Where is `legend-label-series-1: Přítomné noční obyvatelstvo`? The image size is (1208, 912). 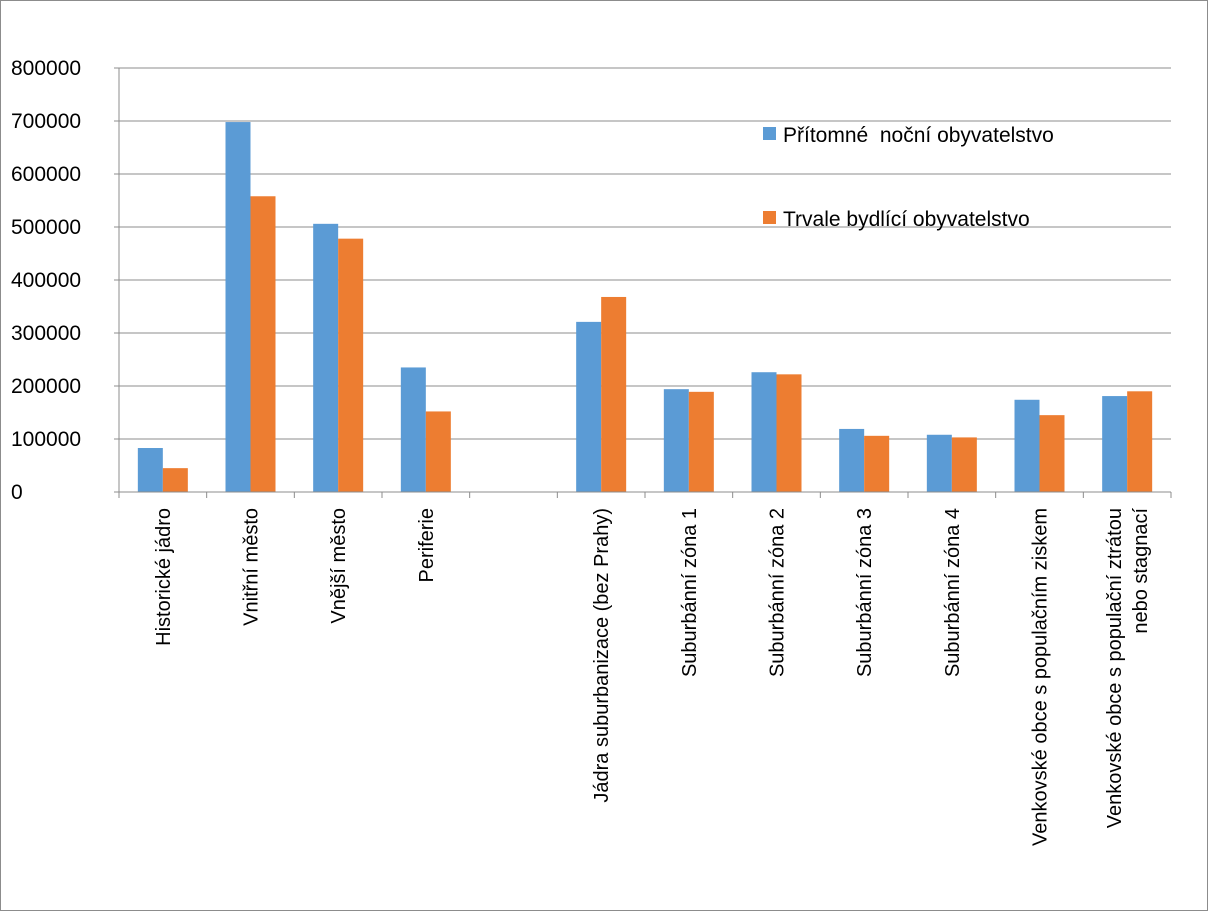
legend-label-series-1: Přítomné noční obyvatelstvo is located at coordinates (918, 135).